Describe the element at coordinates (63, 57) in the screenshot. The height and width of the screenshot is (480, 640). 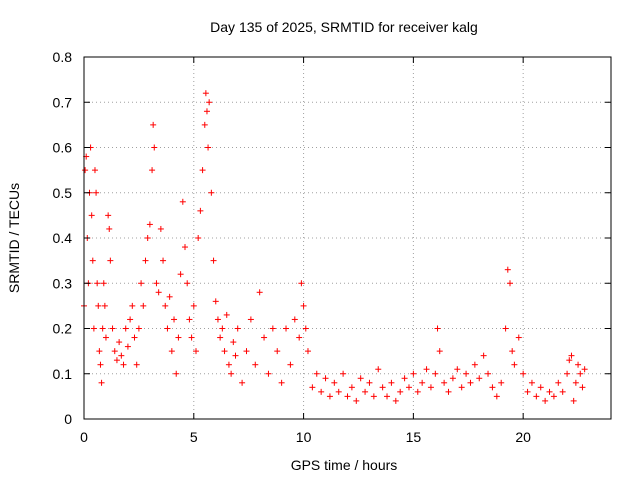
I see `y-tick-label: 0.8` at that location.